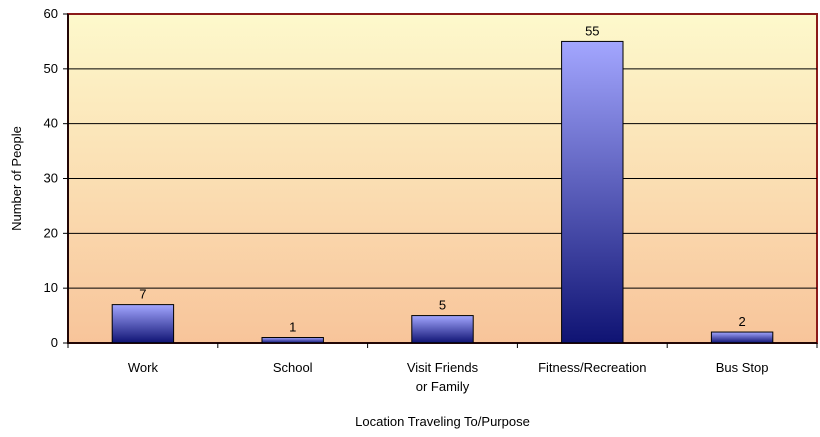 This screenshot has width=820, height=437. I want to click on data-label: 7, so click(142, 294).